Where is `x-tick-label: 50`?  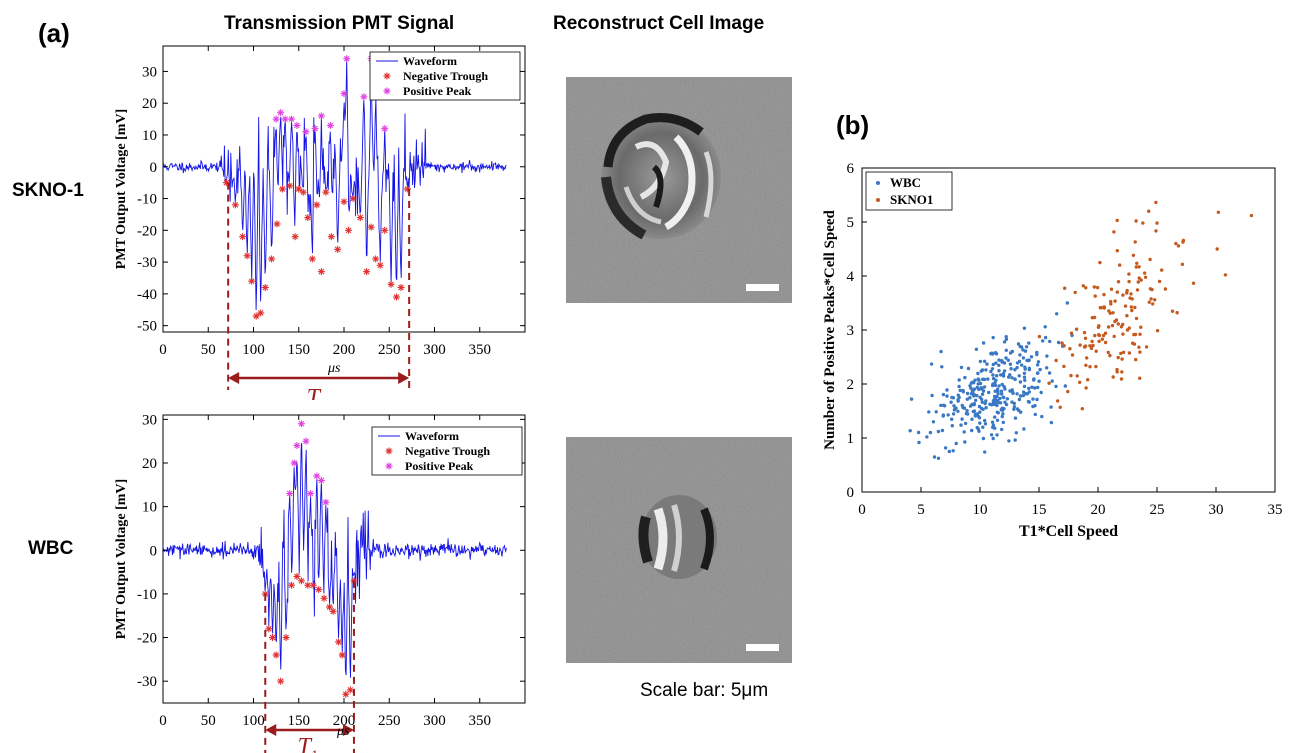 x-tick-label: 50 is located at coordinates (208, 721).